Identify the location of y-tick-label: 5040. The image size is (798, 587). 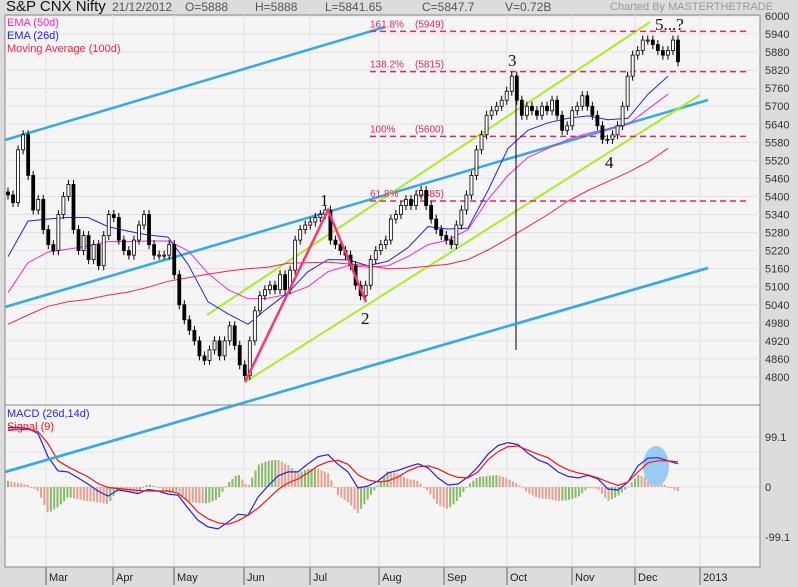
(777, 306).